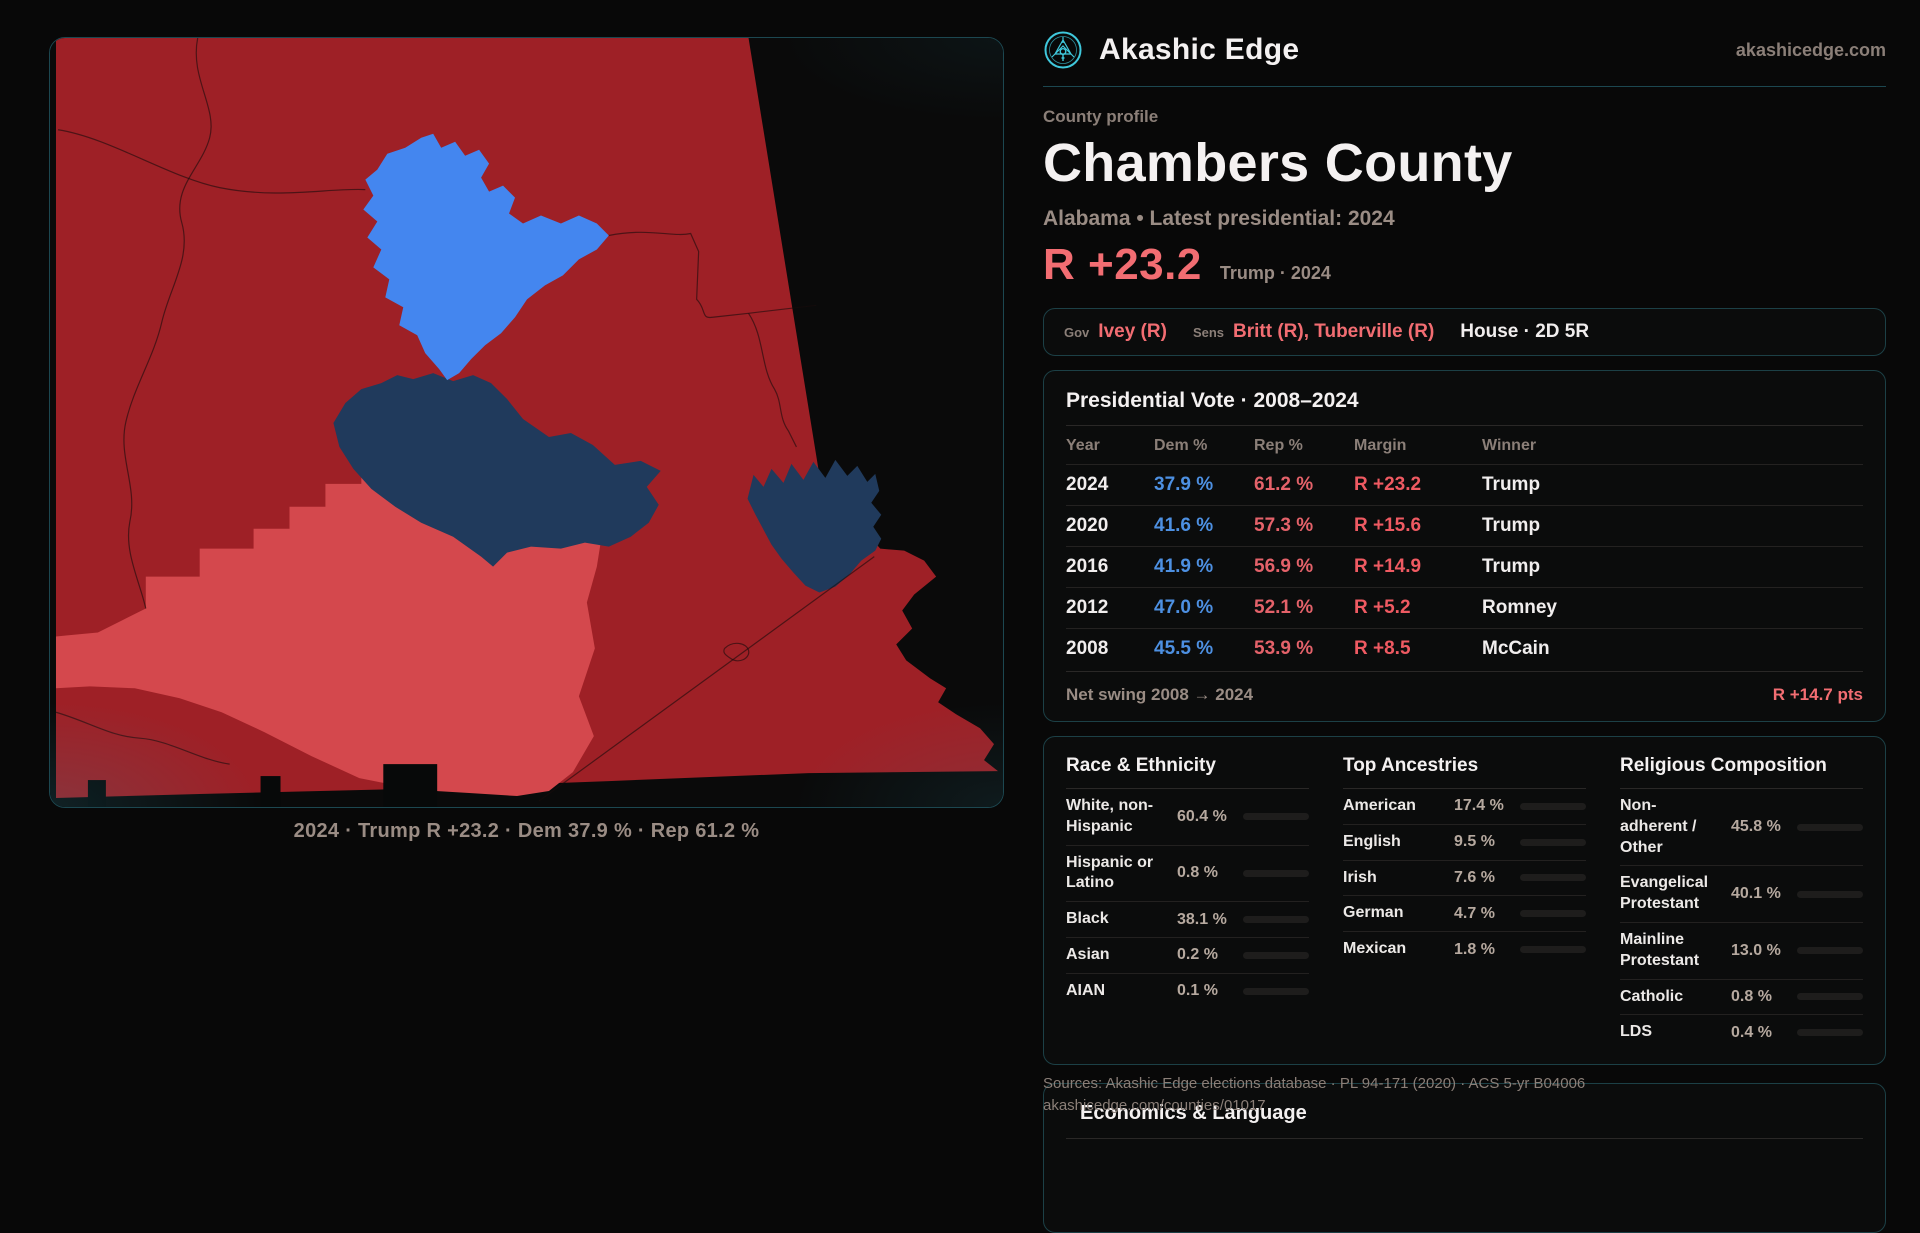 The height and width of the screenshot is (1233, 1920). I want to click on sens-label: Sens, so click(1208, 332).